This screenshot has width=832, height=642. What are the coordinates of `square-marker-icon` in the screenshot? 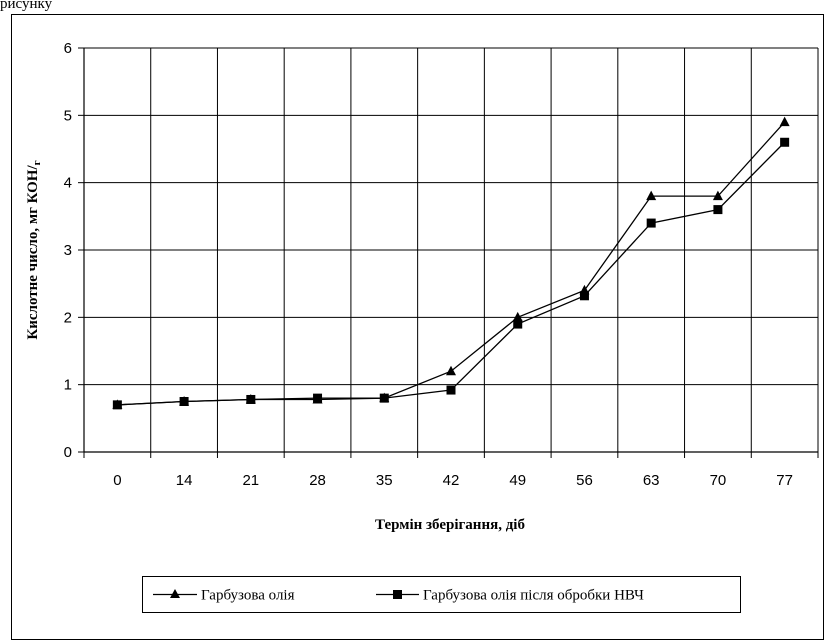 It's located at (397, 594).